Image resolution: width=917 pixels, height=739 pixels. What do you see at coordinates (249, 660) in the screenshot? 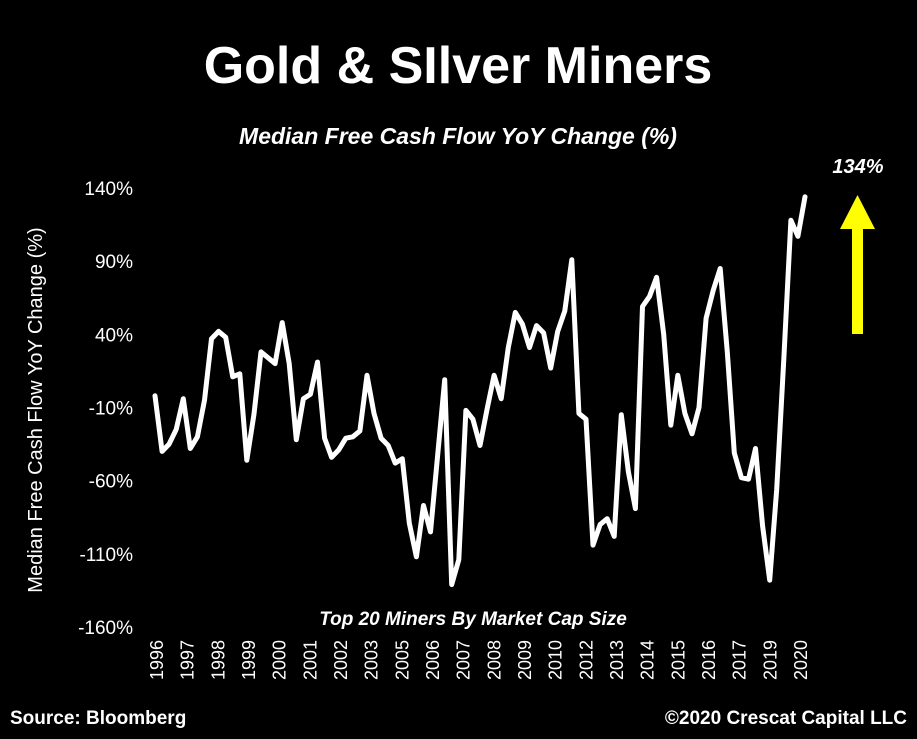
I see `x-tick-label: 1999` at bounding box center [249, 660].